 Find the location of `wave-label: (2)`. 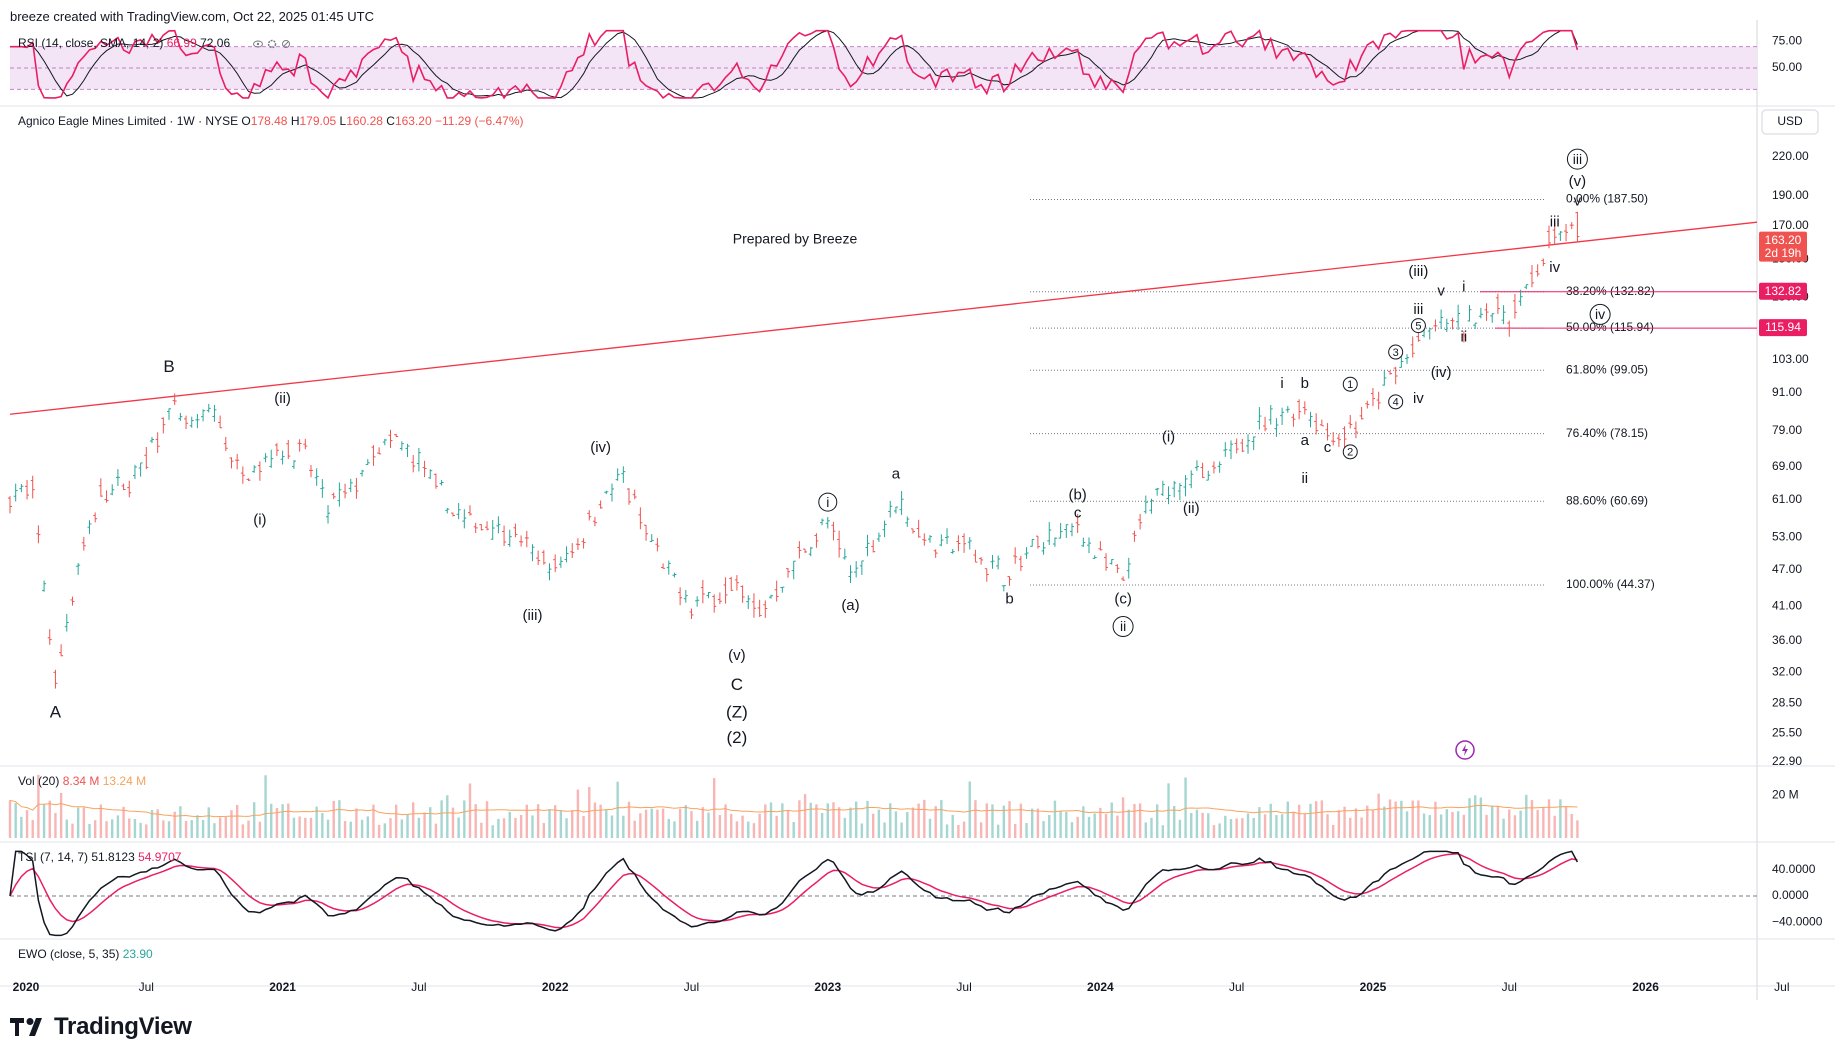

wave-label: (2) is located at coordinates (737, 737).